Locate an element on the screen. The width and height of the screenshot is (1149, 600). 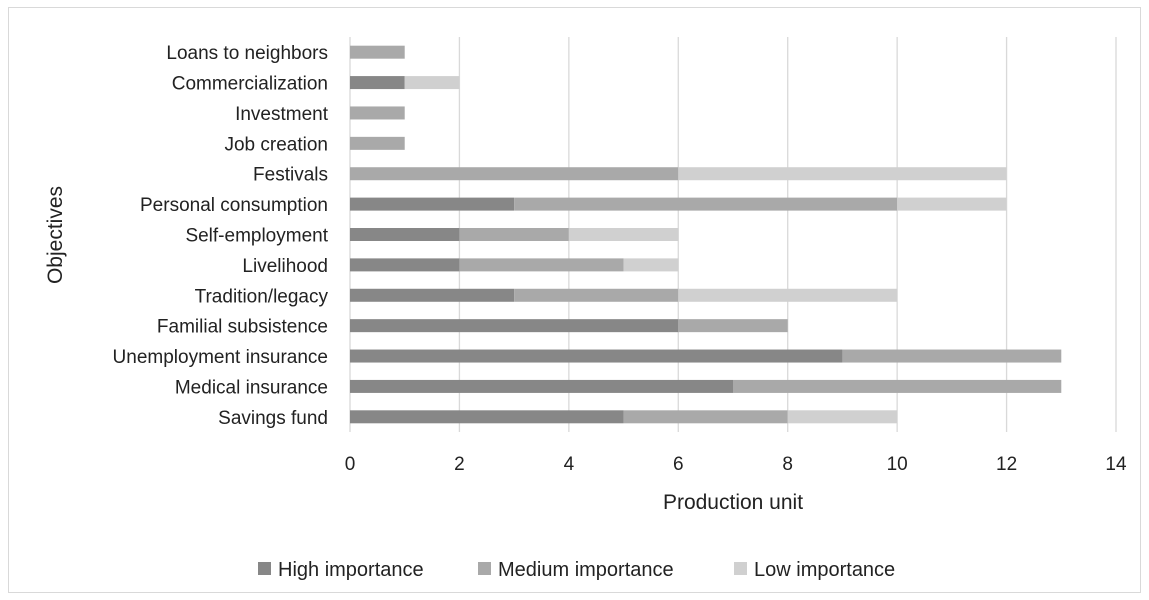
category-label: Livelihood is located at coordinates (285, 266).